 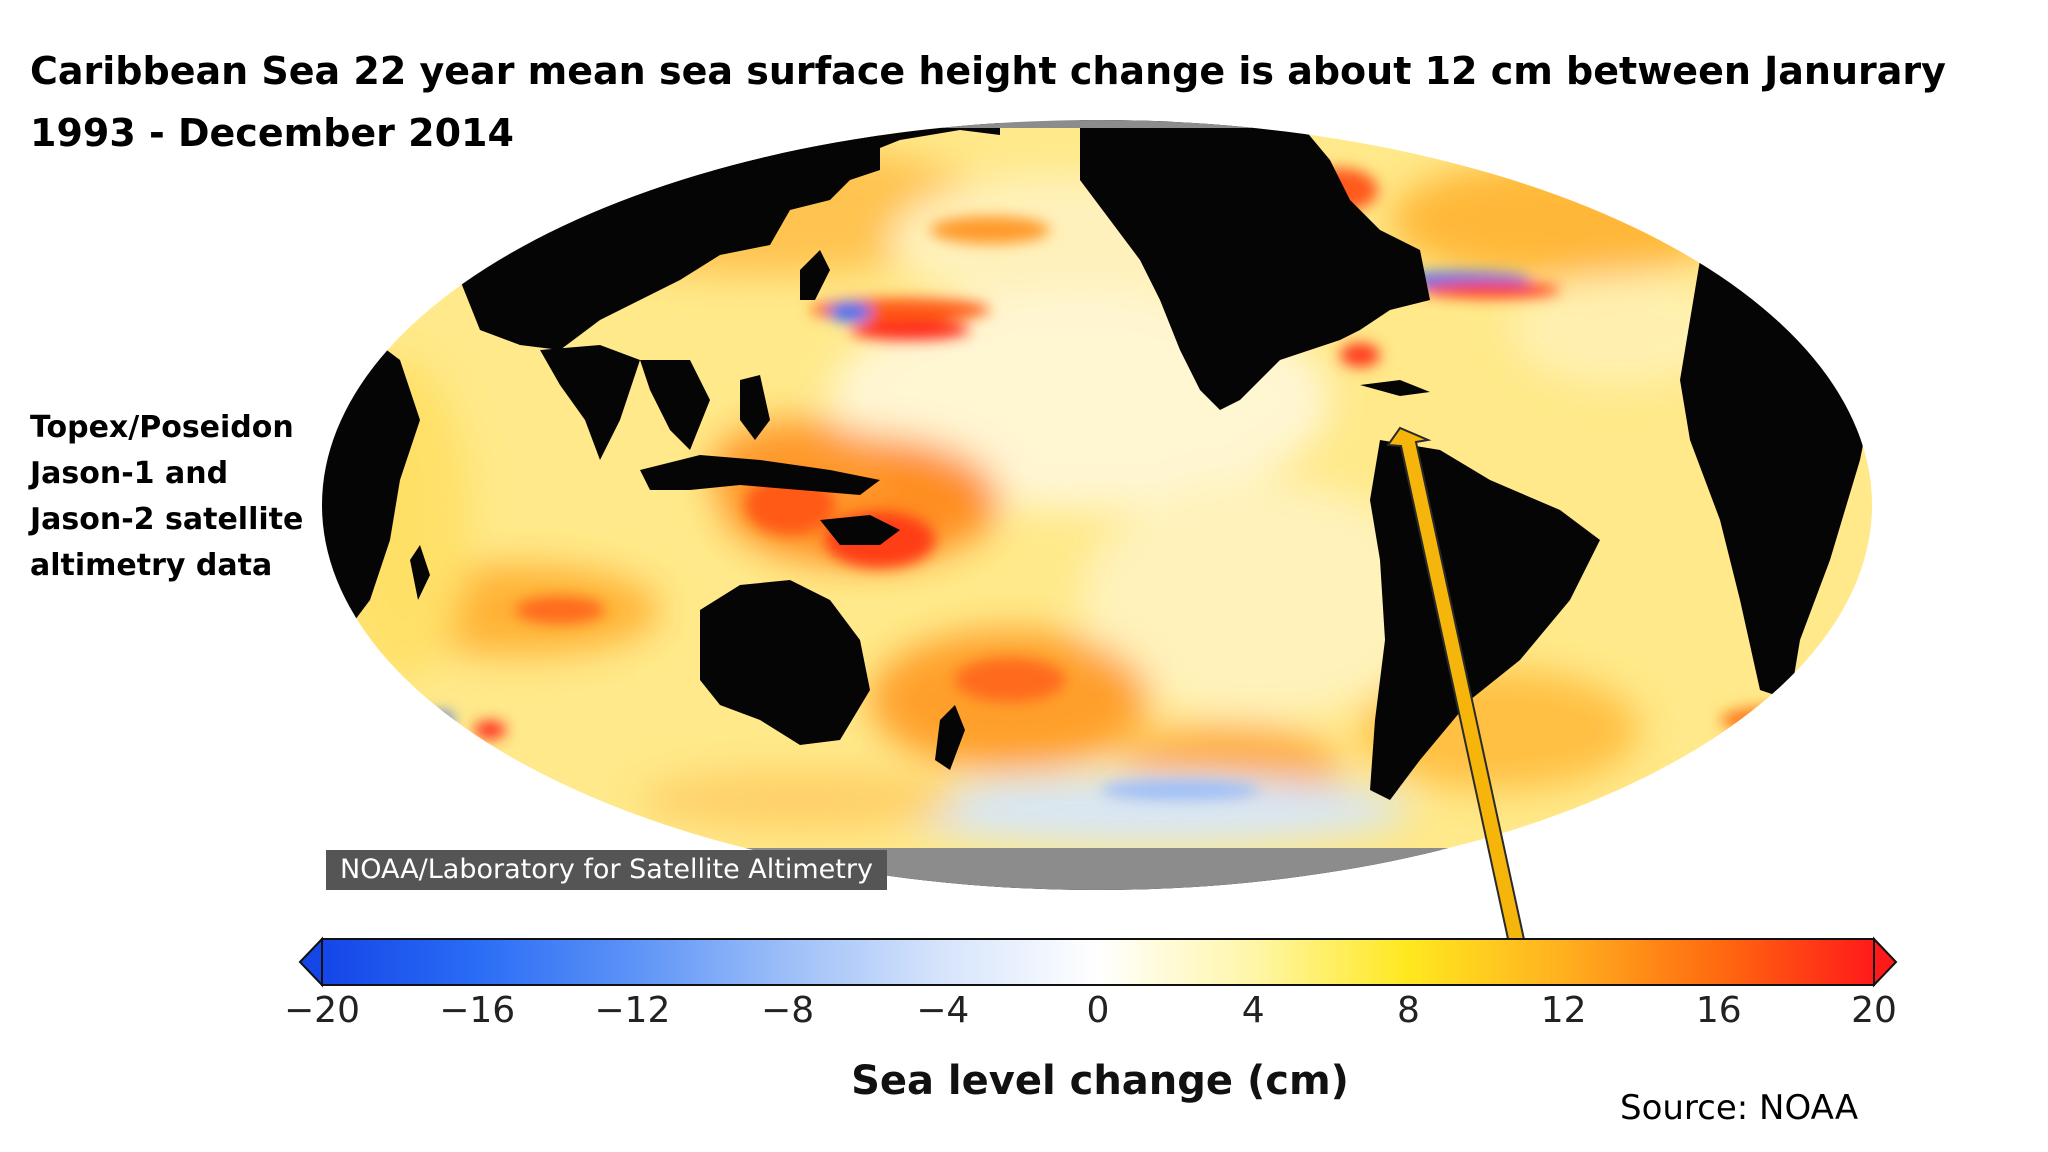 What do you see at coordinates (1563, 1010) in the screenshot?
I see `colorbar-tick-label: 12` at bounding box center [1563, 1010].